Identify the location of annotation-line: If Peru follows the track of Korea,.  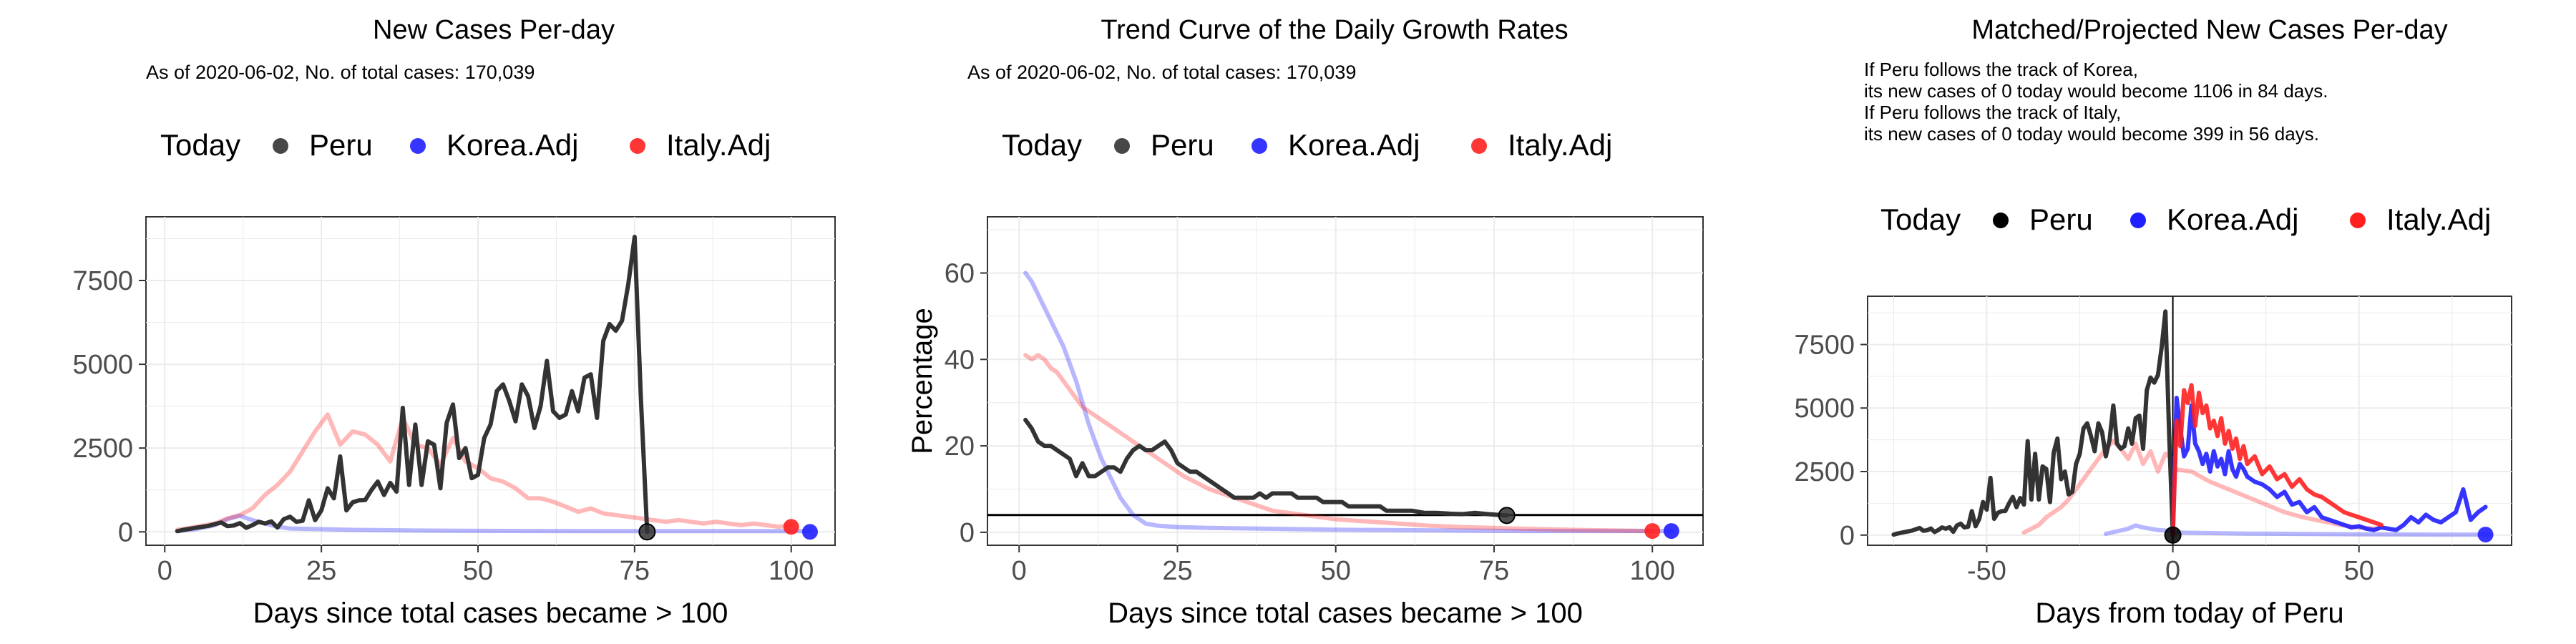
(2001, 69).